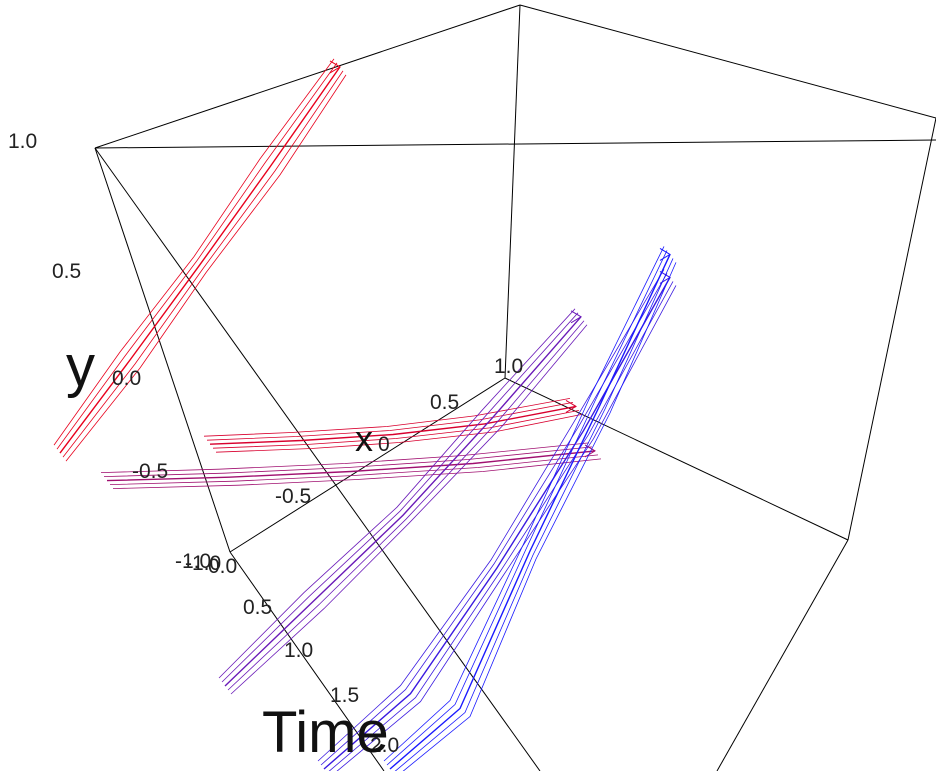 This screenshot has height=771, width=936. Describe the element at coordinates (444, 402) in the screenshot. I see `x-tick-label: 0.5` at that location.